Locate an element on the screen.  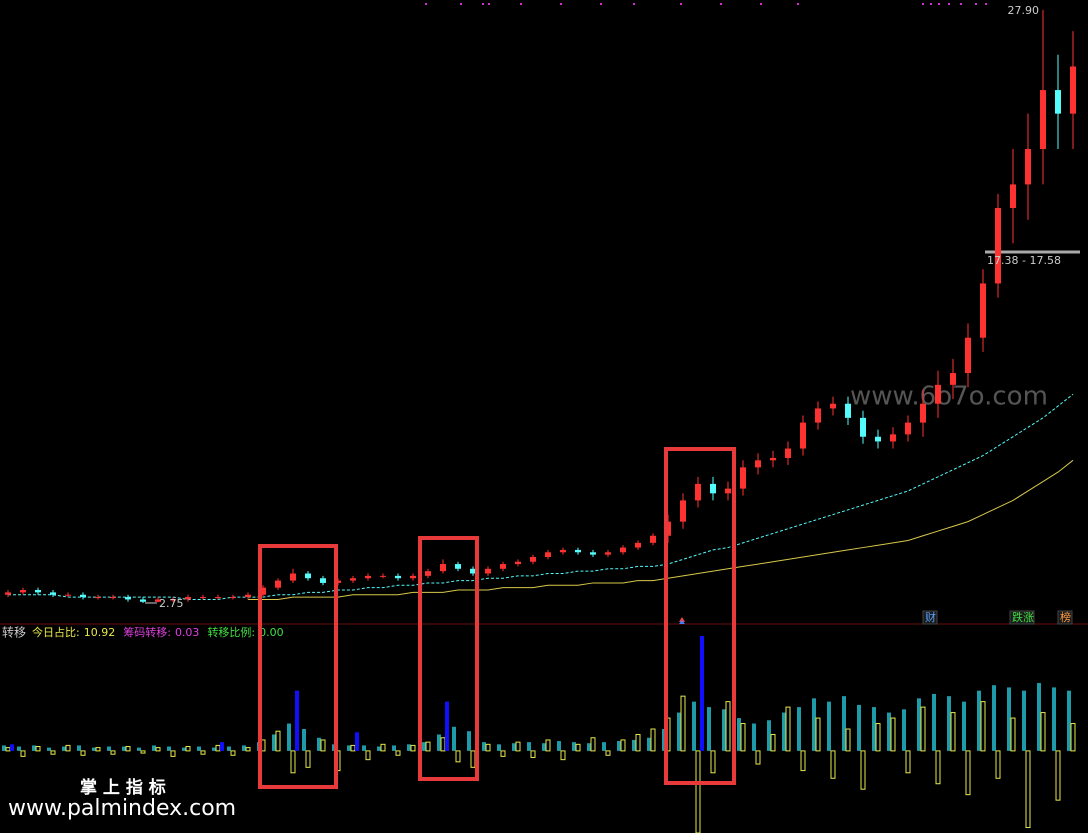
legend-name: 转移比例: is located at coordinates (231, 632).